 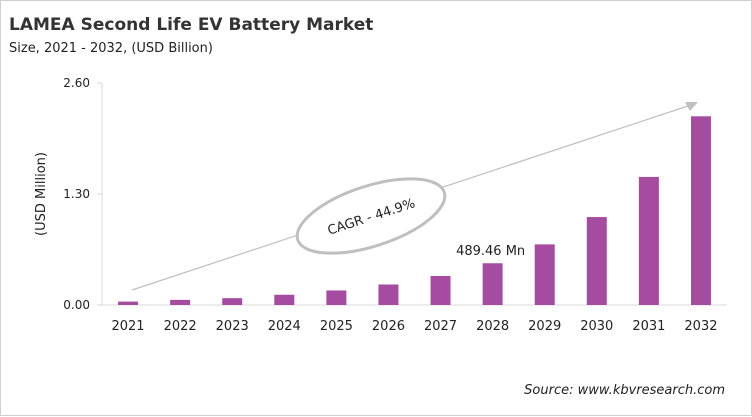 I want to click on x-tick-label: 2030, so click(x=596, y=326).